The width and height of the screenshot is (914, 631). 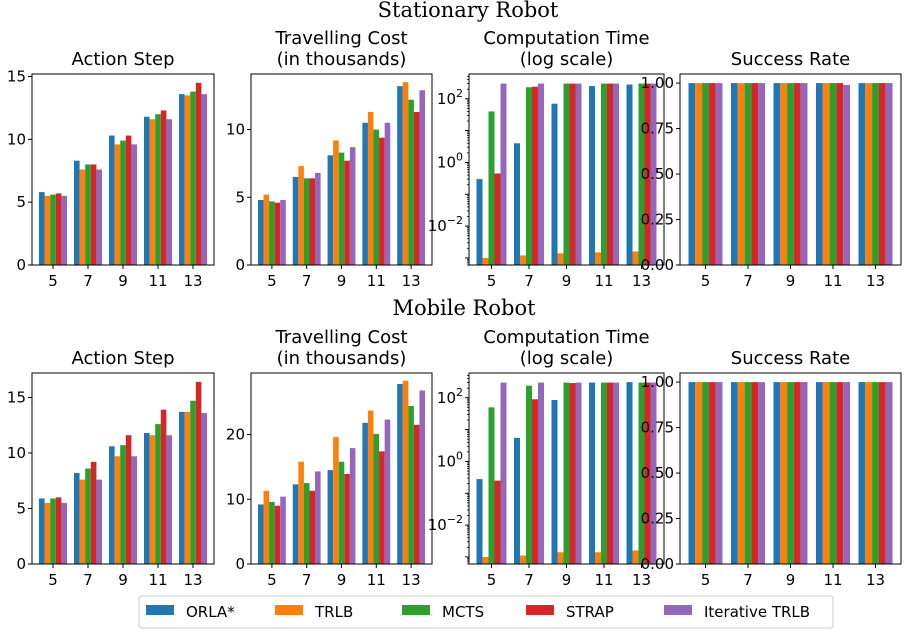 I want to click on y-tick-label: 102, so click(x=450, y=396).